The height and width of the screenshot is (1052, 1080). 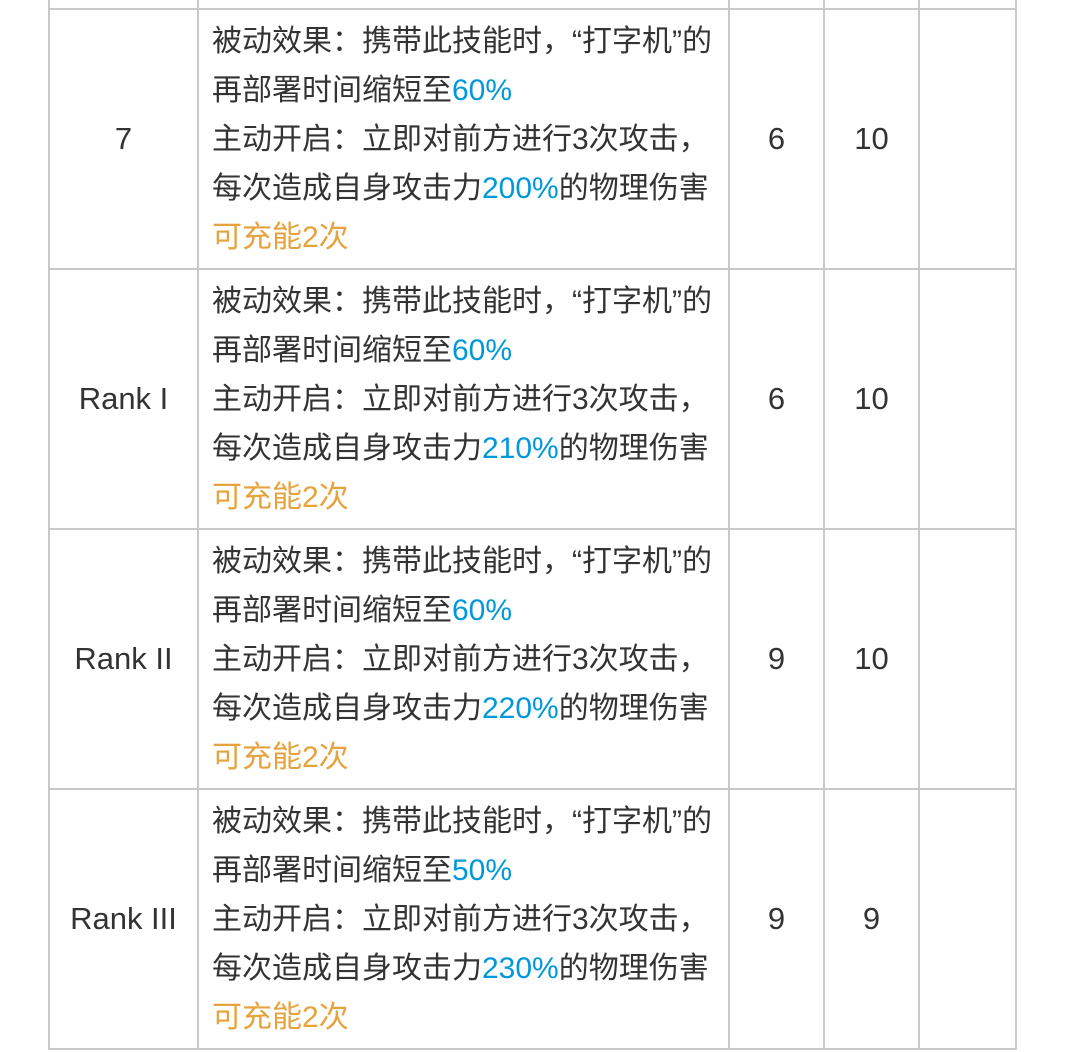 What do you see at coordinates (482, 870) in the screenshot?
I see `highlight-value: 50%` at bounding box center [482, 870].